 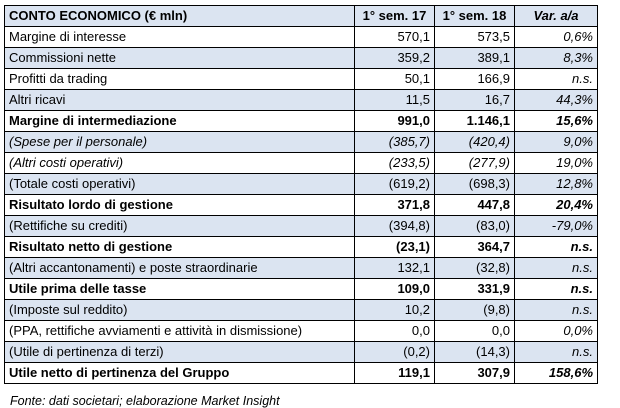 What do you see at coordinates (474, 226) in the screenshot?
I see `value-h1-2018: (83,0)` at bounding box center [474, 226].